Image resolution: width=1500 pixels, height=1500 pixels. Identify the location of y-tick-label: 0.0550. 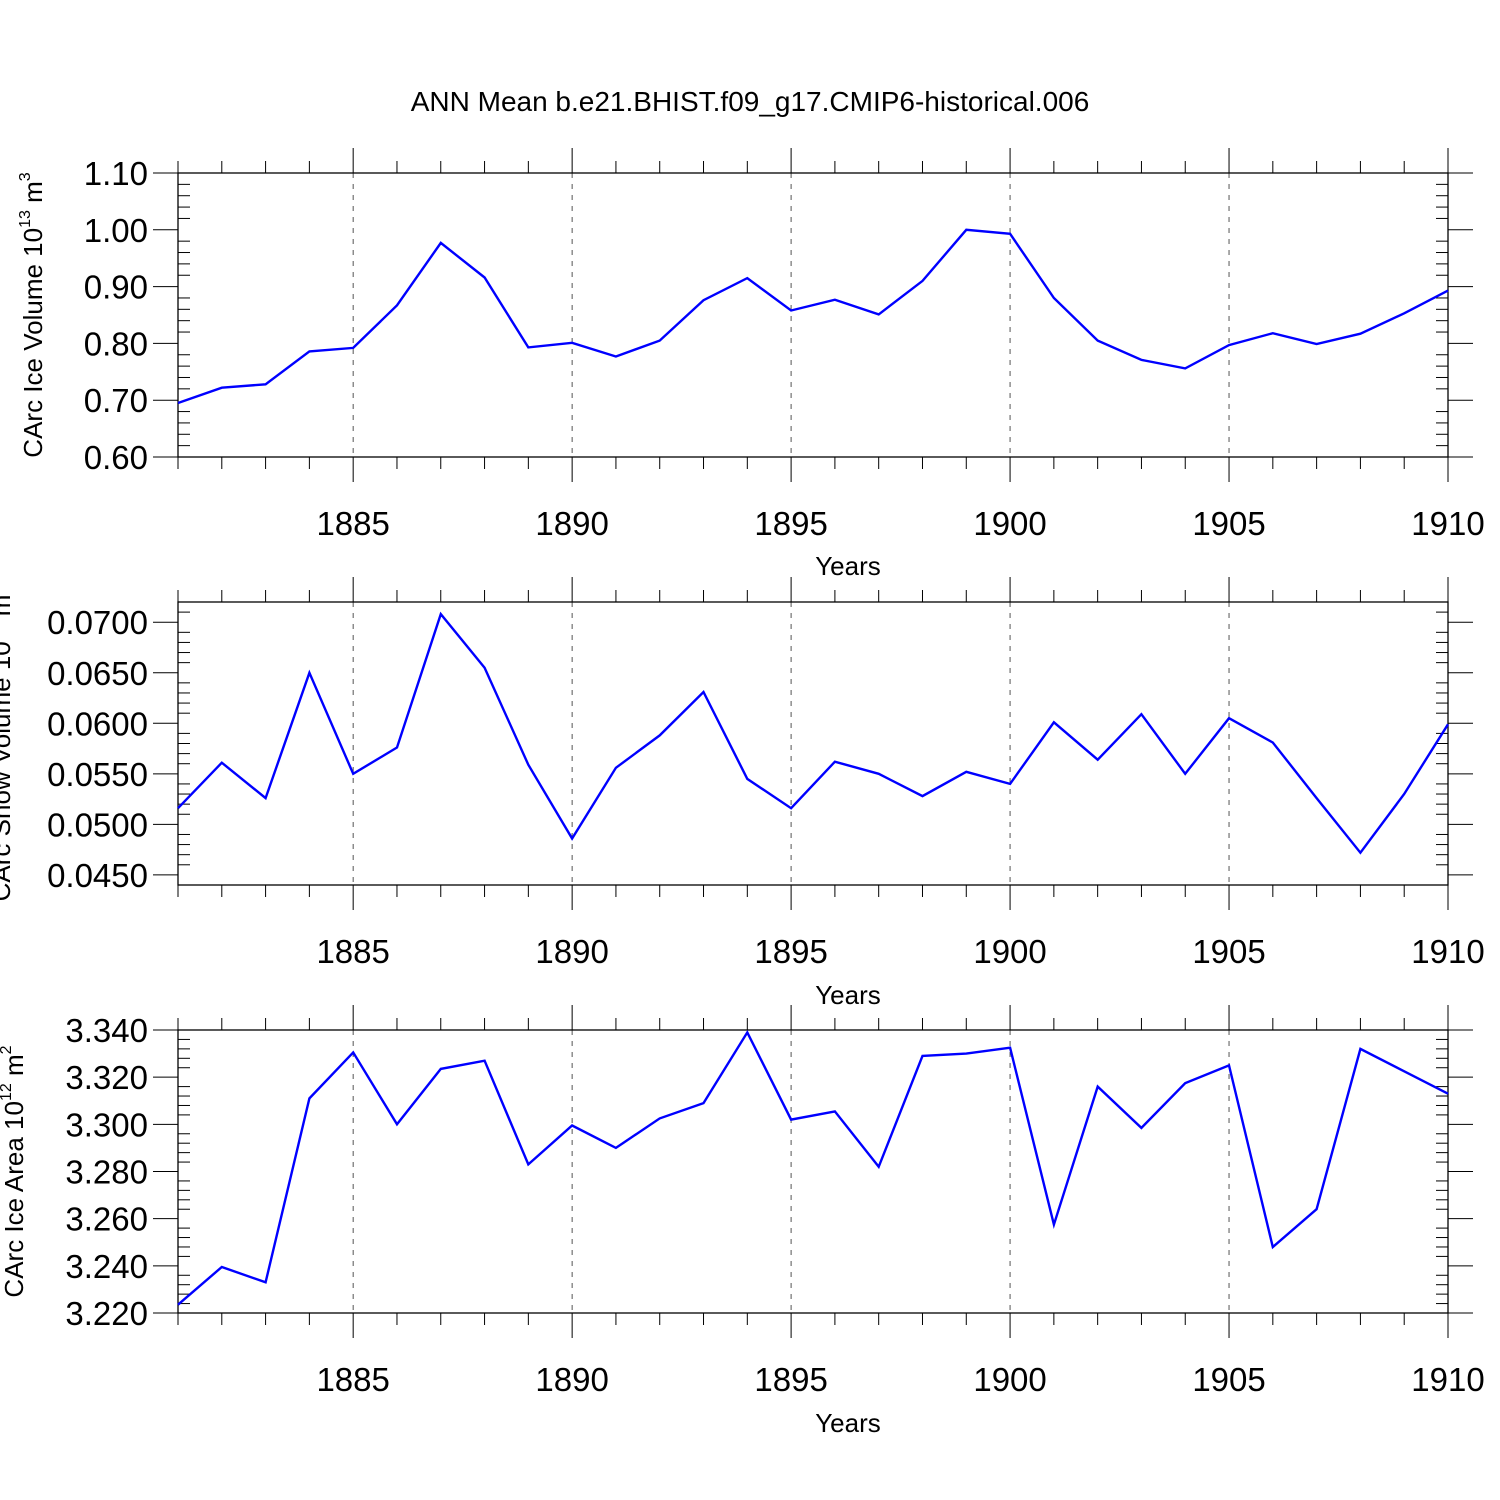
(97, 774).